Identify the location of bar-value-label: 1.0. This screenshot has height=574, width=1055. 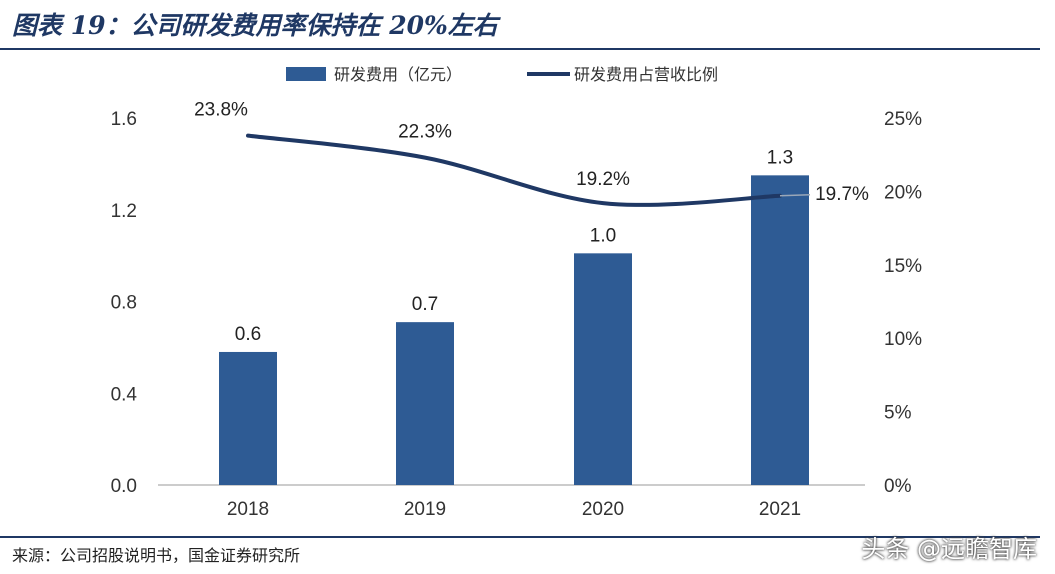
(603, 235).